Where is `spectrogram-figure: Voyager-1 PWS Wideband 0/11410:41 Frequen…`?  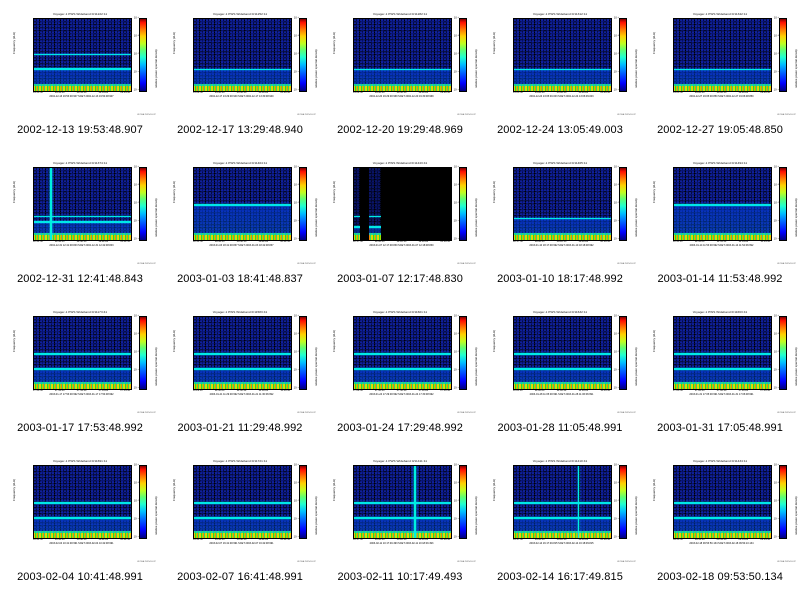 spectrogram-figure: Voyager-1 PWS Wideband 0/11410:41 Frequen… is located at coordinates (560, 506).